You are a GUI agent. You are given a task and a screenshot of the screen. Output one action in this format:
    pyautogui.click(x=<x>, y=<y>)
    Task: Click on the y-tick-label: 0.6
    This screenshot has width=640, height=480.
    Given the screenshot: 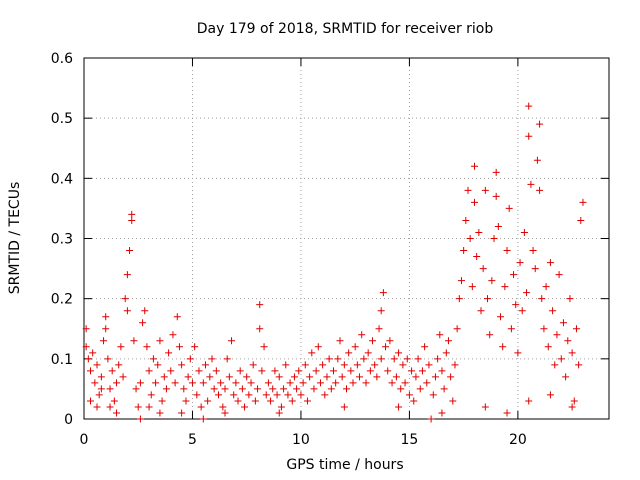 What is the action you would take?
    pyautogui.click(x=62, y=59)
    